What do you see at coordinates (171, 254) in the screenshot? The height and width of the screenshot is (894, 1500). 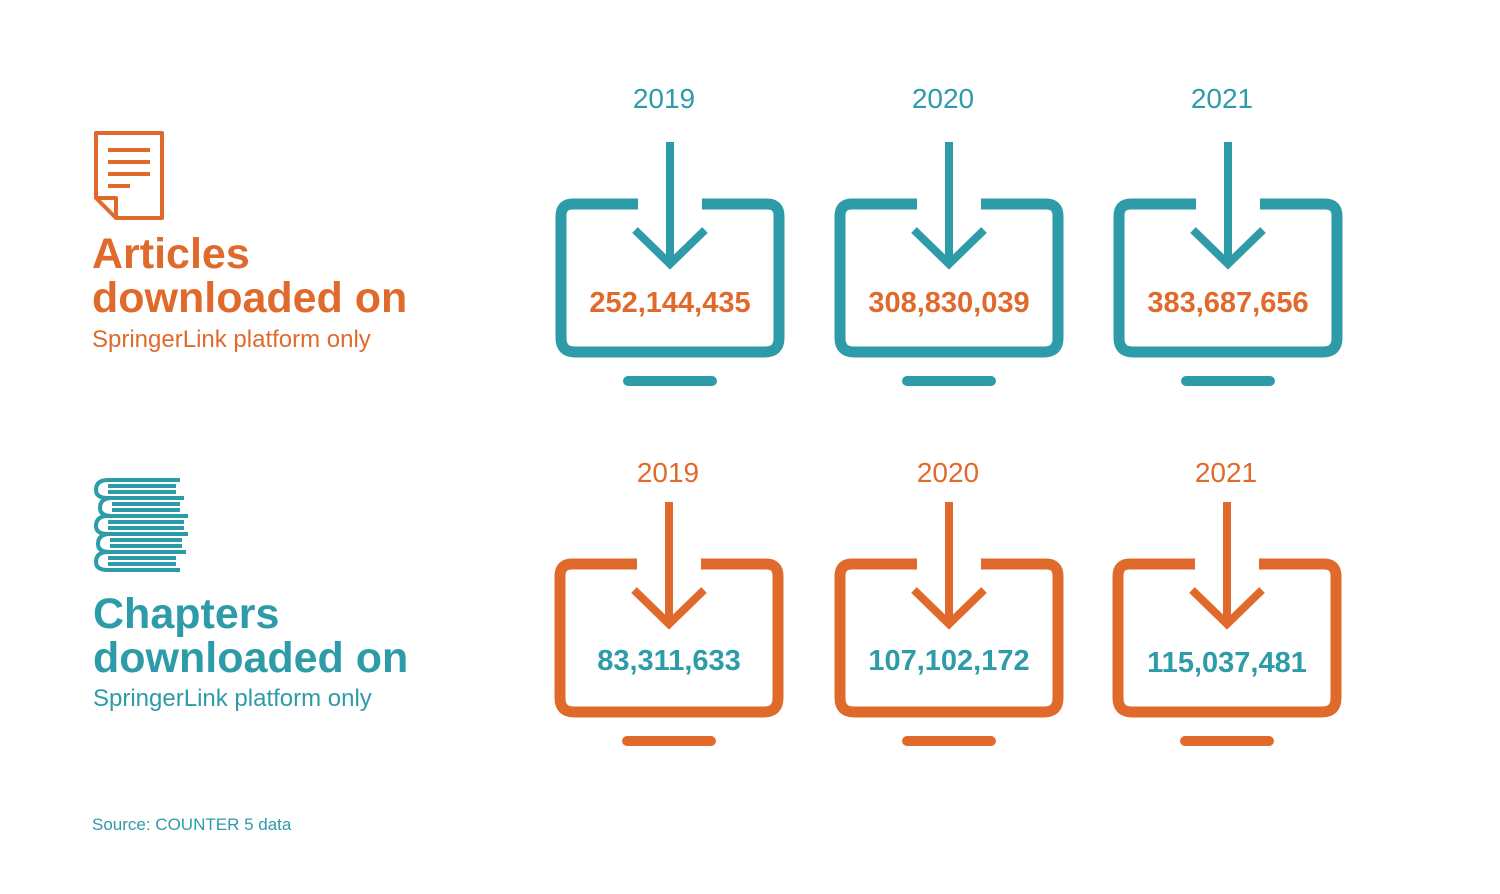 I see `articles-heading-line1: Articles` at bounding box center [171, 254].